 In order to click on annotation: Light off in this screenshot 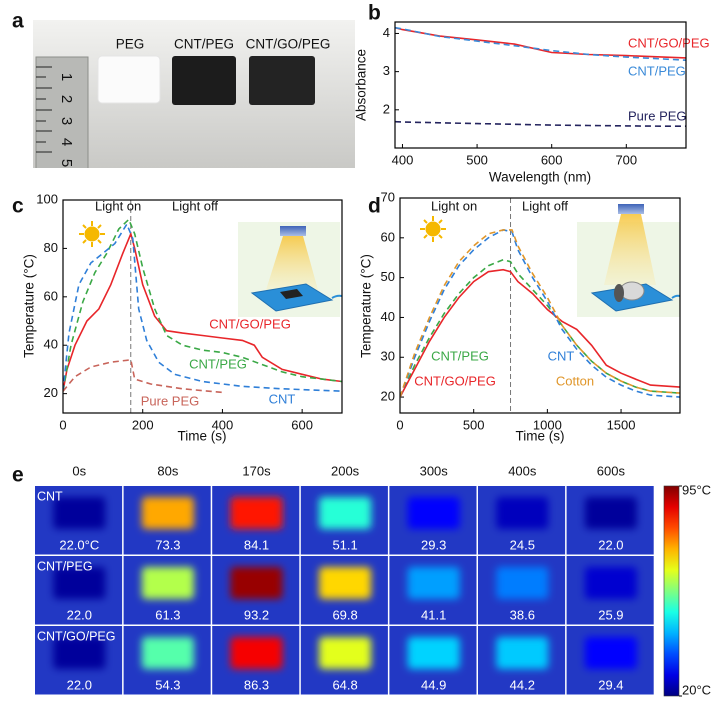, I will do `click(195, 205)`.